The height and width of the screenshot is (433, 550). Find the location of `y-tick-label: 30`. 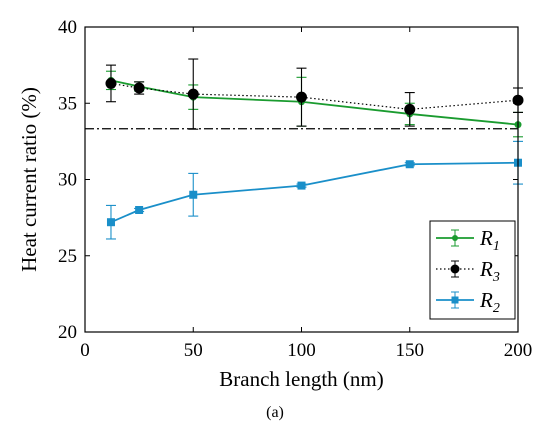

y-tick-label: 30 is located at coordinates (67, 180).